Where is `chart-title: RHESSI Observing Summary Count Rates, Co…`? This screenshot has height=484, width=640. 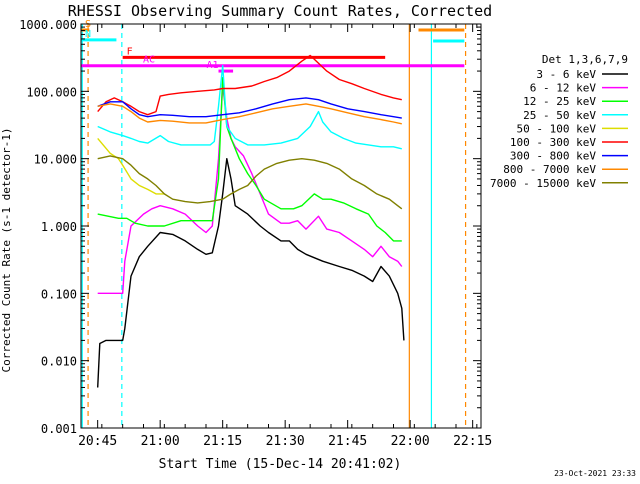
chart-title: RHESSI Observing Summary Count Rates, Co… is located at coordinates (280, 11).